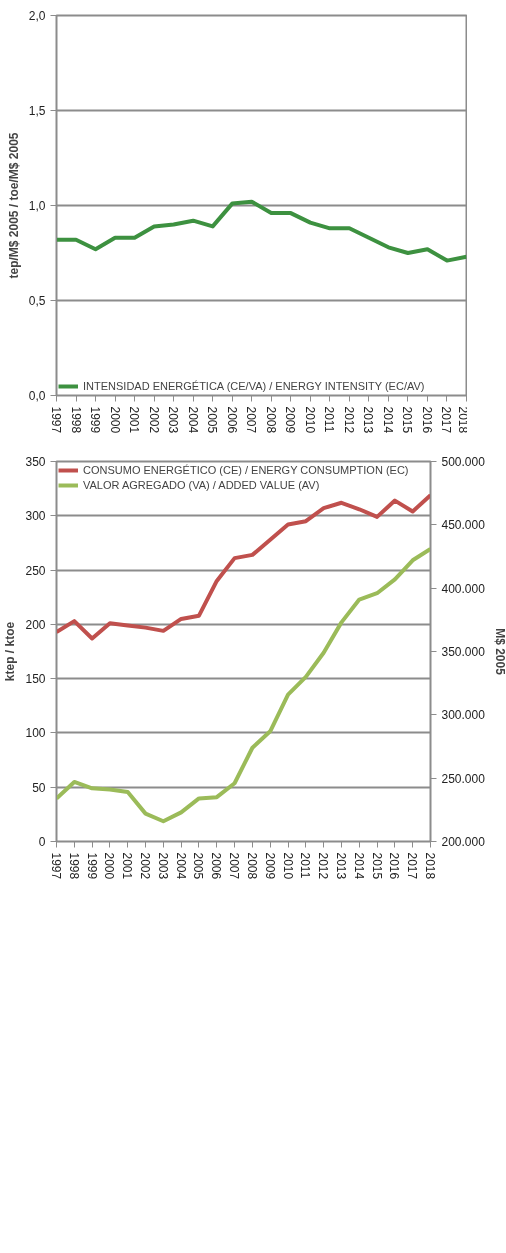 This screenshot has height=1253, width=506. What do you see at coordinates (463, 778) in the screenshot?
I see `y2-tick-label: 250.000` at bounding box center [463, 778].